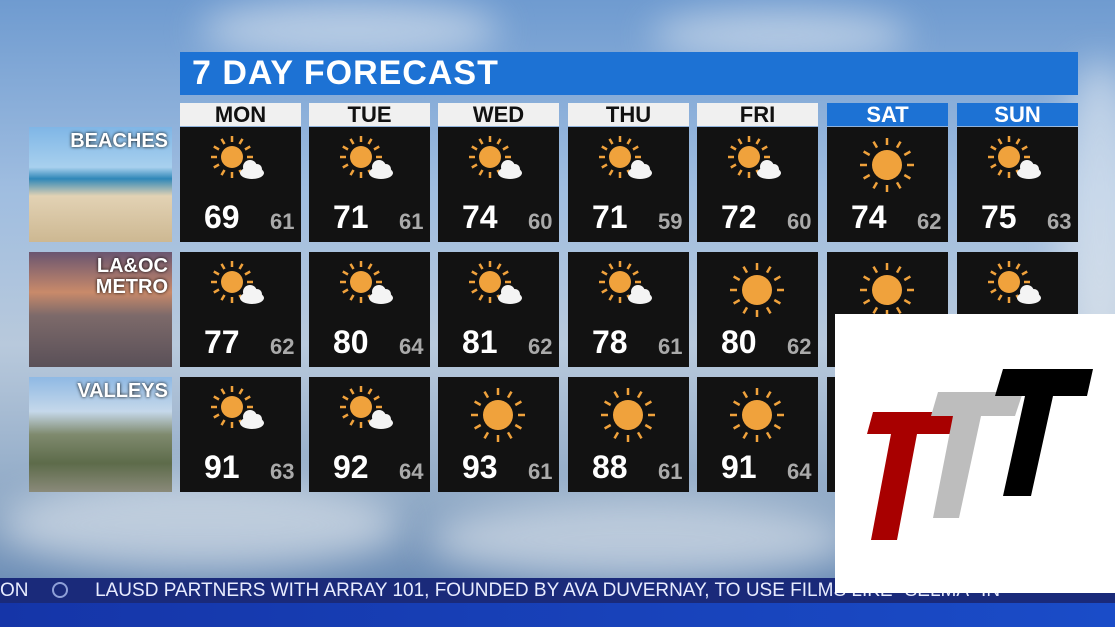 This screenshot has width=1115, height=627. I want to click on region-label: VALLEYS, so click(122, 391).